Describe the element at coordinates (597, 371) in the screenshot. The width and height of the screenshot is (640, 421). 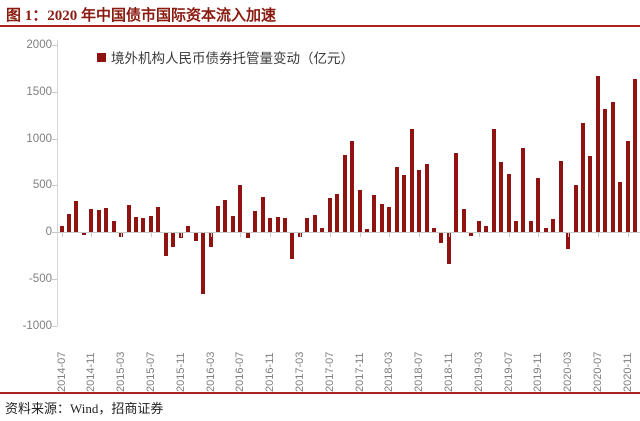
I see `x-axis-label: 2020-07` at that location.